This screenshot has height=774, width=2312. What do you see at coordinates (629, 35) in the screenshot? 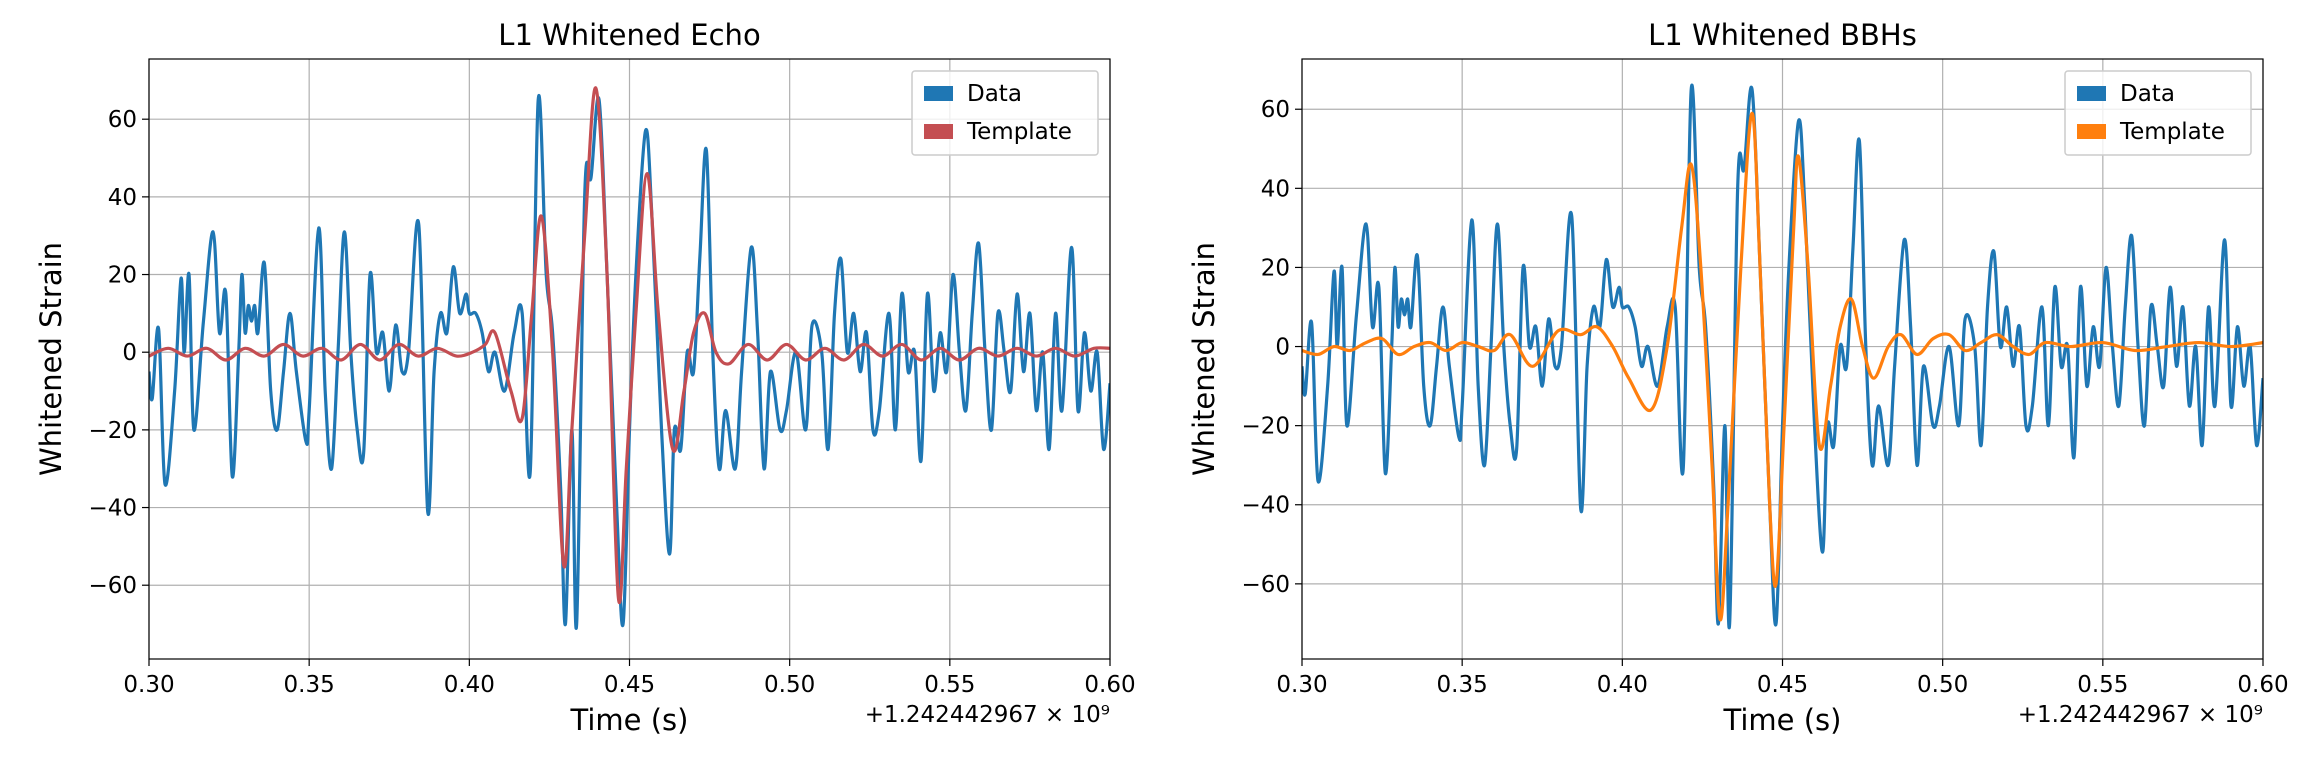
I see `chart-title: L1 Whitened Echo` at bounding box center [629, 35].